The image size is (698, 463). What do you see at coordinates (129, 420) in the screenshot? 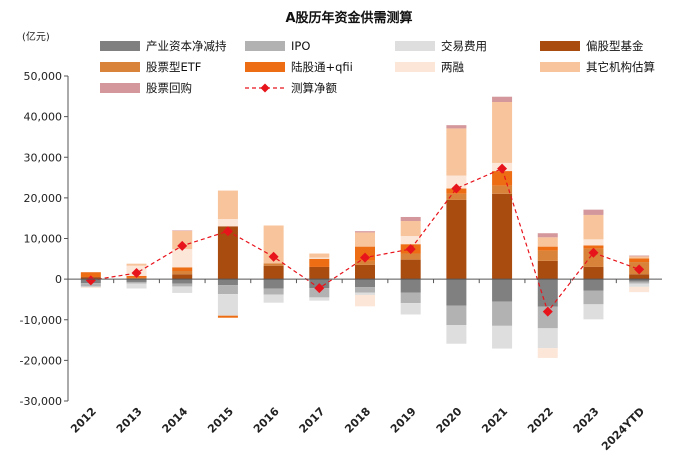
I see `x-tick-label: 2013` at bounding box center [129, 420].